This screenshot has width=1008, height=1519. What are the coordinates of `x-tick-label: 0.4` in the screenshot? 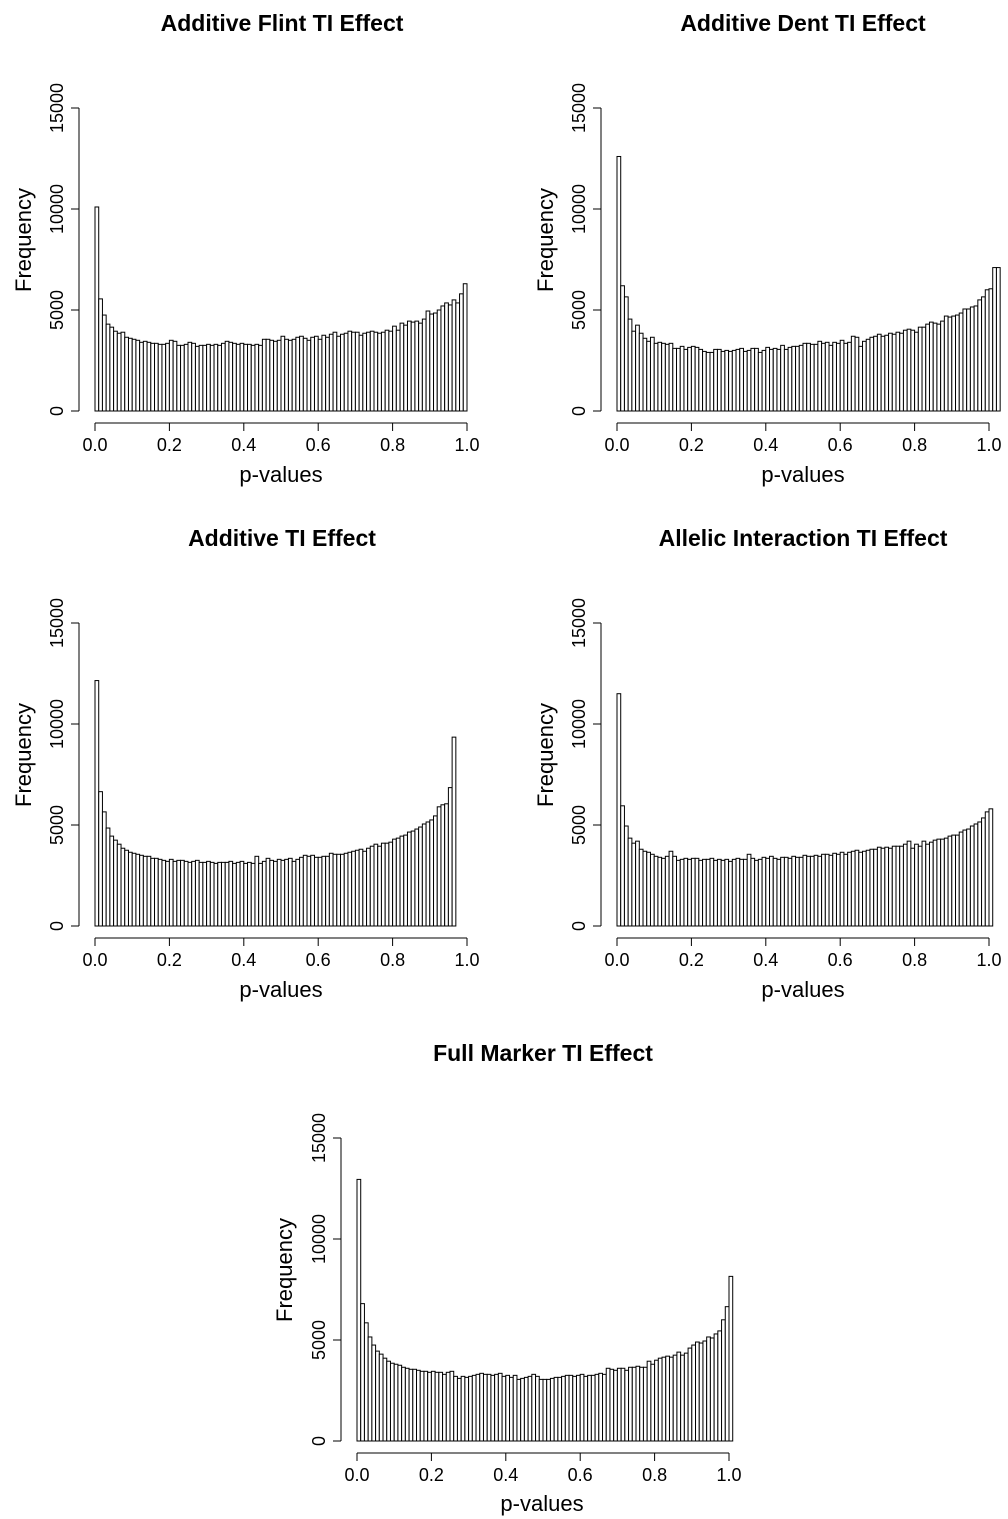 It's located at (243, 445).